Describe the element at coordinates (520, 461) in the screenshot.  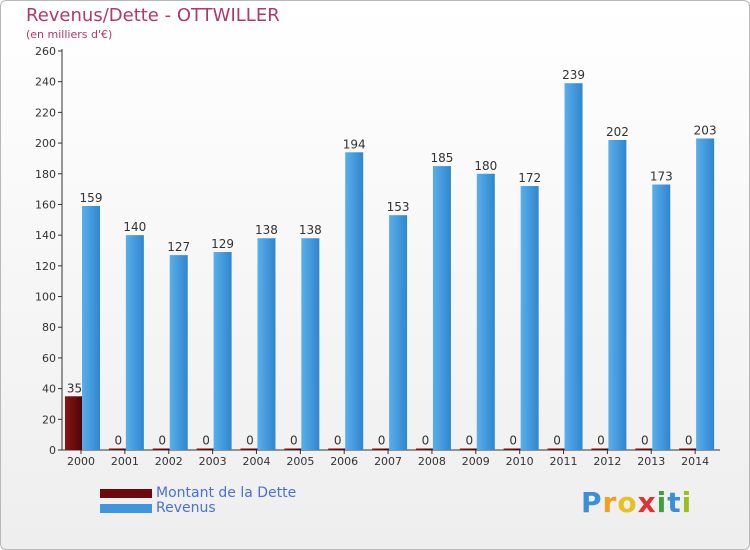
I see `x-tick-label: 2010` at that location.